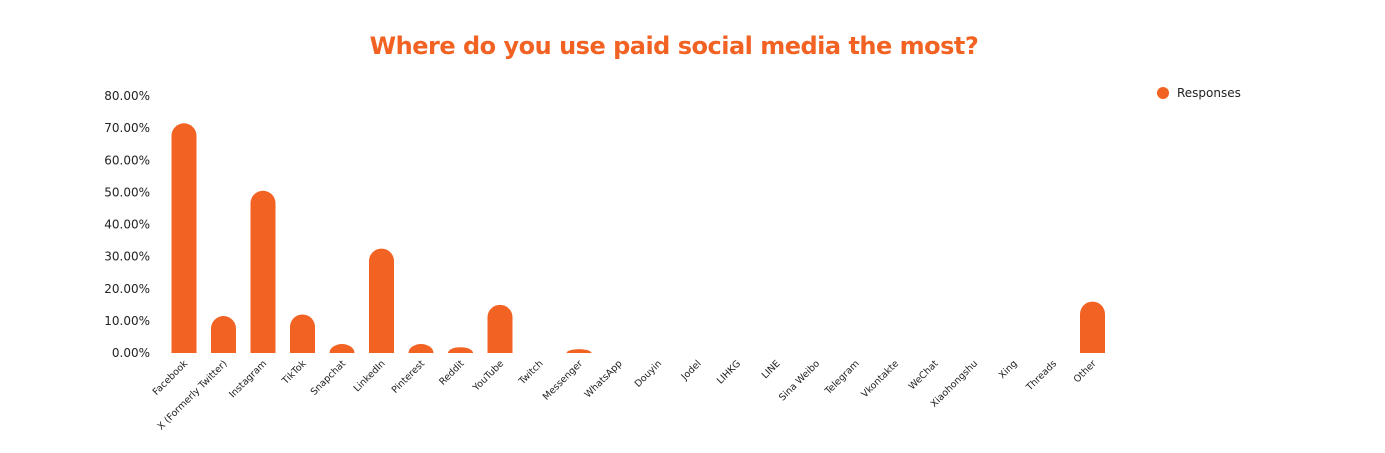 The image size is (1385, 453). I want to click on bar-other, so click(1092, 327).